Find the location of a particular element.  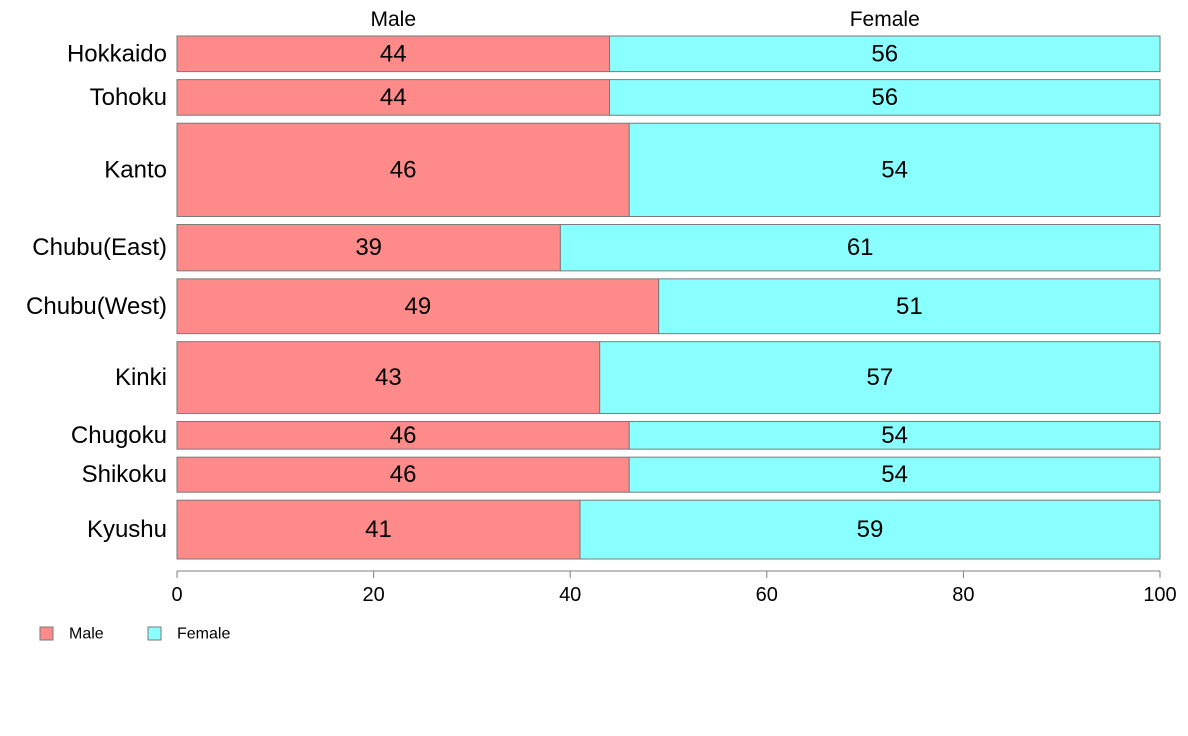

value-label-female-6: 54 is located at coordinates (894, 435).